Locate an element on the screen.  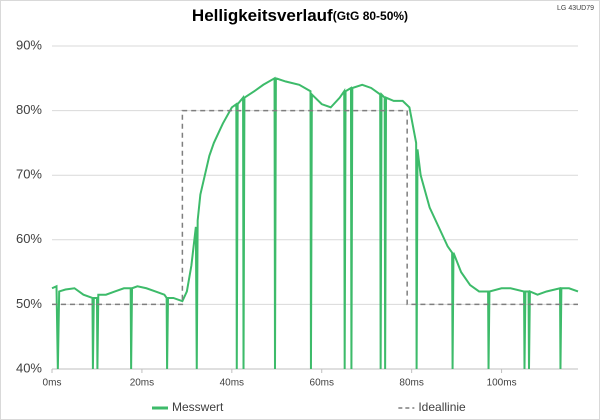
y-tick-label: 80% is located at coordinates (29, 109).